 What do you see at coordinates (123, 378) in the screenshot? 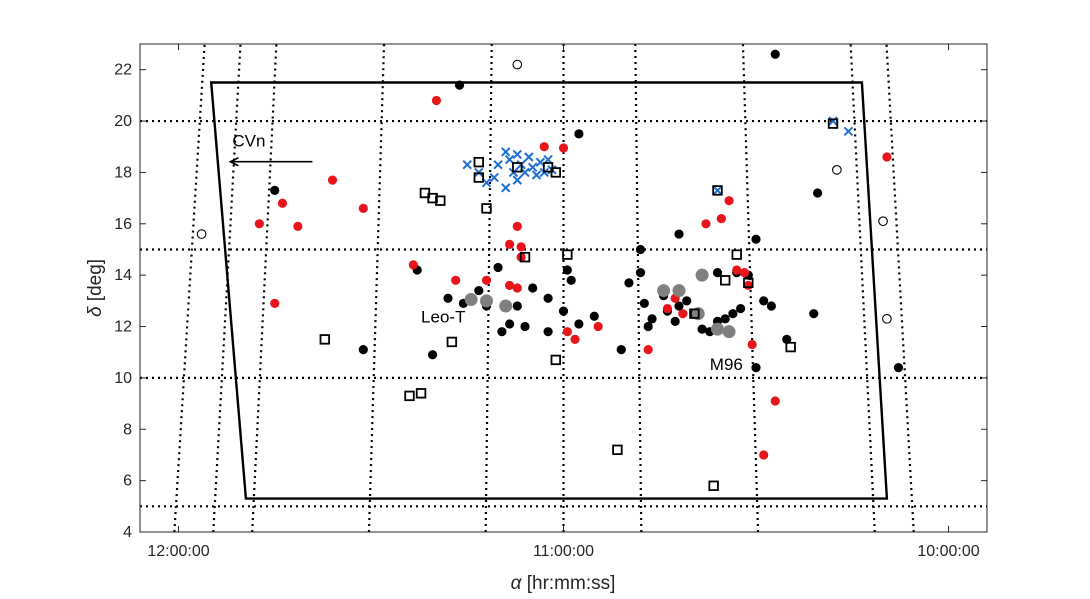
I see `y-tick-label: 10` at bounding box center [123, 378].